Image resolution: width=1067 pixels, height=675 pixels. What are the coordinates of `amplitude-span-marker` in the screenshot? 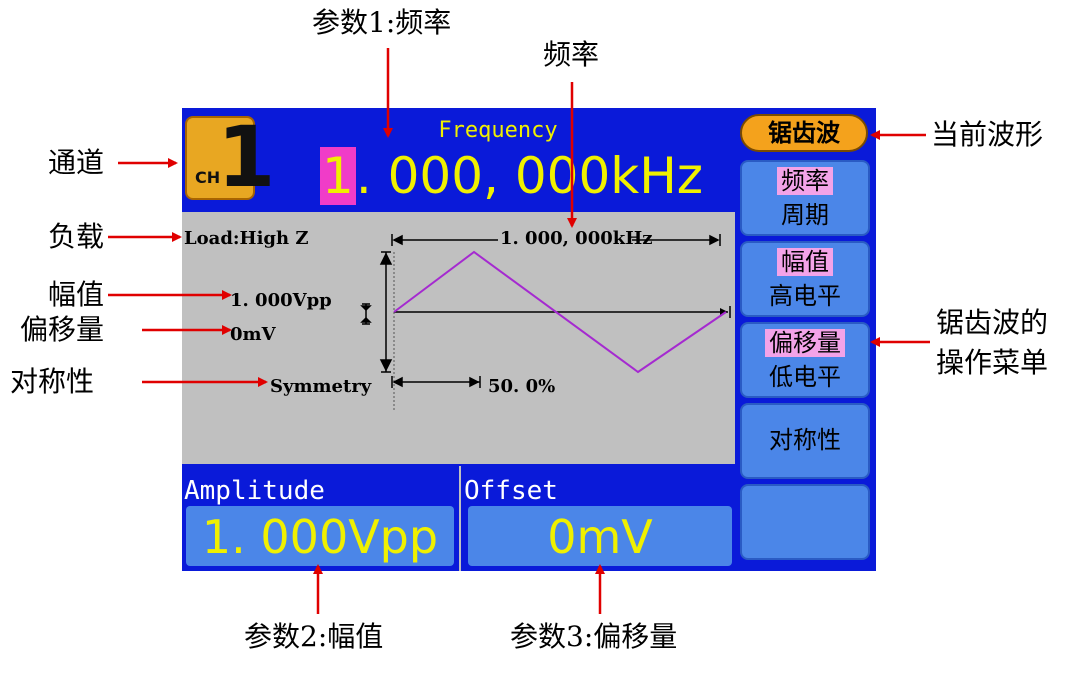 It's located at (386, 312).